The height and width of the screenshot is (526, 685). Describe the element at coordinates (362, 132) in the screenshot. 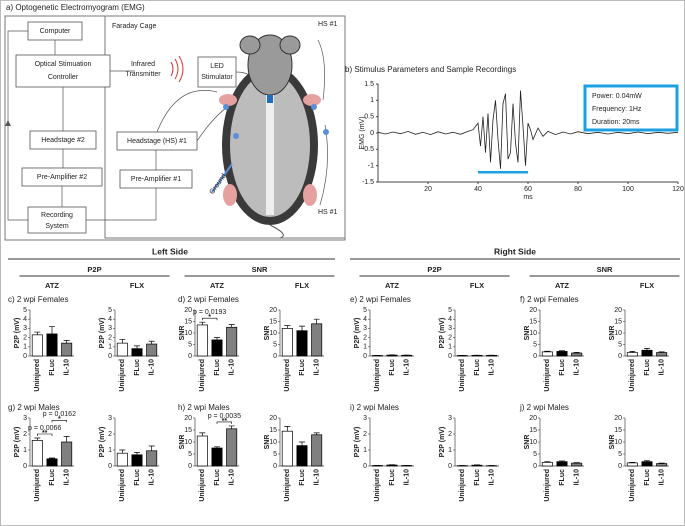

I see `y-axis-label: EMG (mV)` at that location.